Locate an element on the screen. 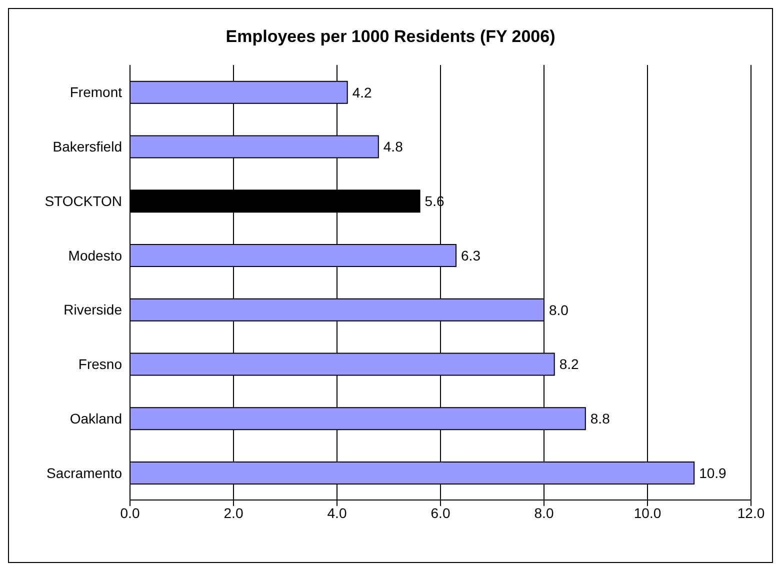  y-tick-label: Sacramento is located at coordinates (84, 472).